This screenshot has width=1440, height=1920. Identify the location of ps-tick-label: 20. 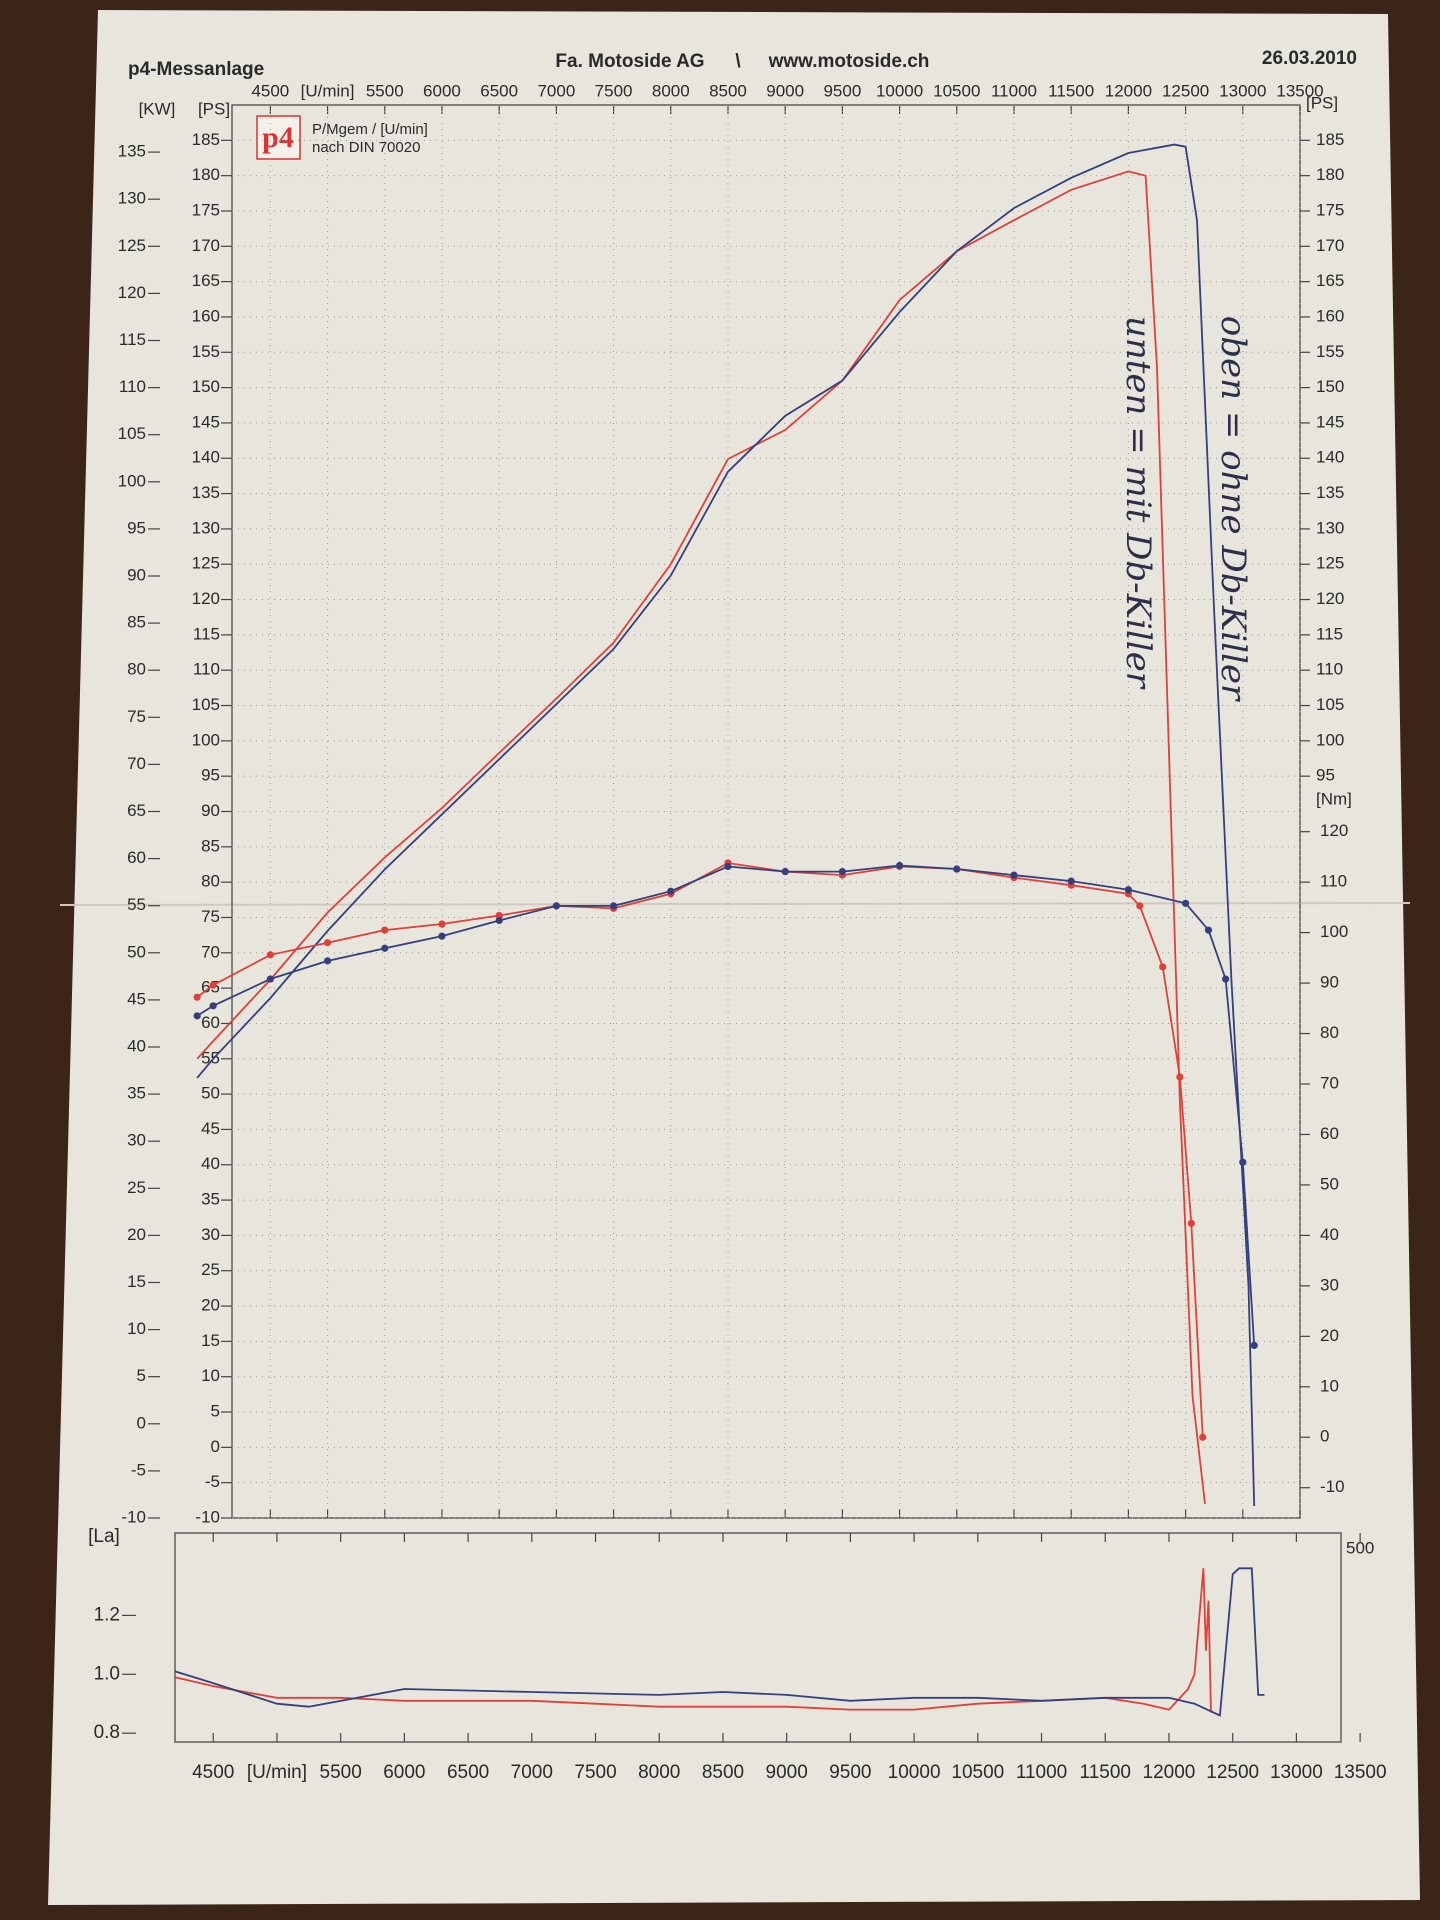
(210, 1305).